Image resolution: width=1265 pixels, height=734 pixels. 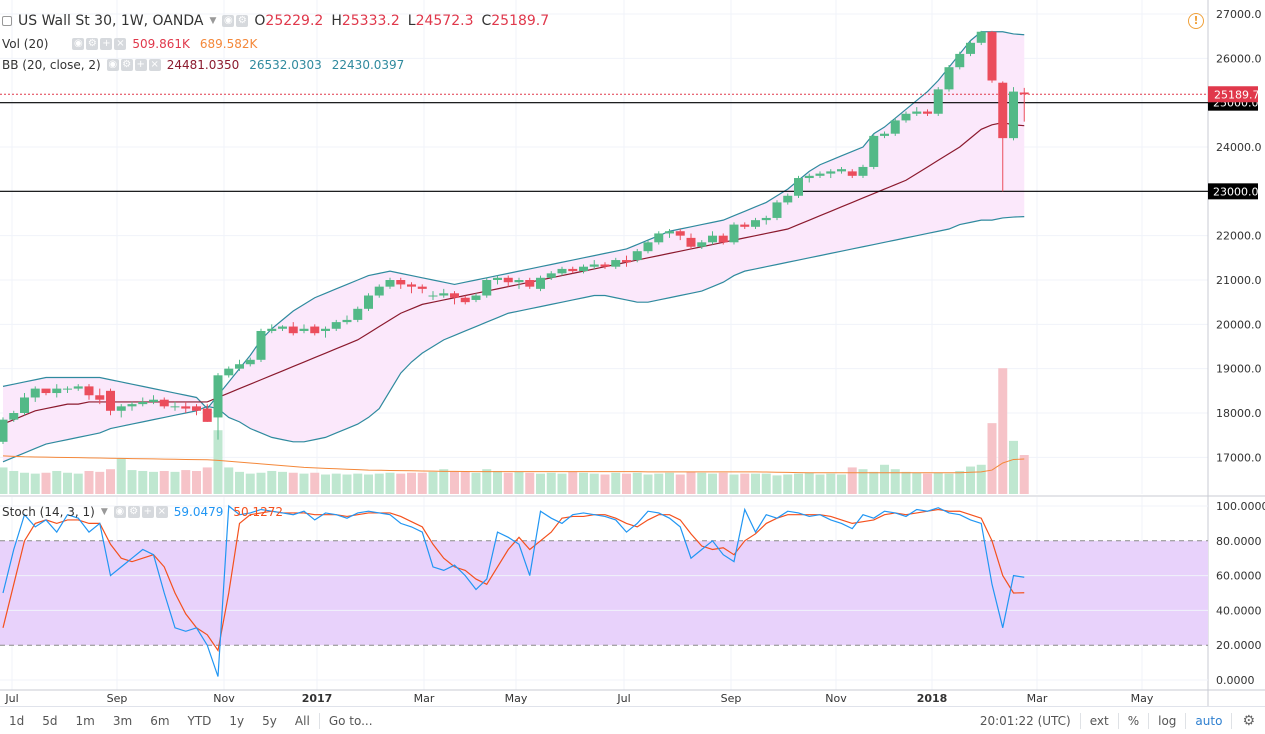 What do you see at coordinates (1239, 576) in the screenshot?
I see `stoch-tick-label: 60.0000` at bounding box center [1239, 576].